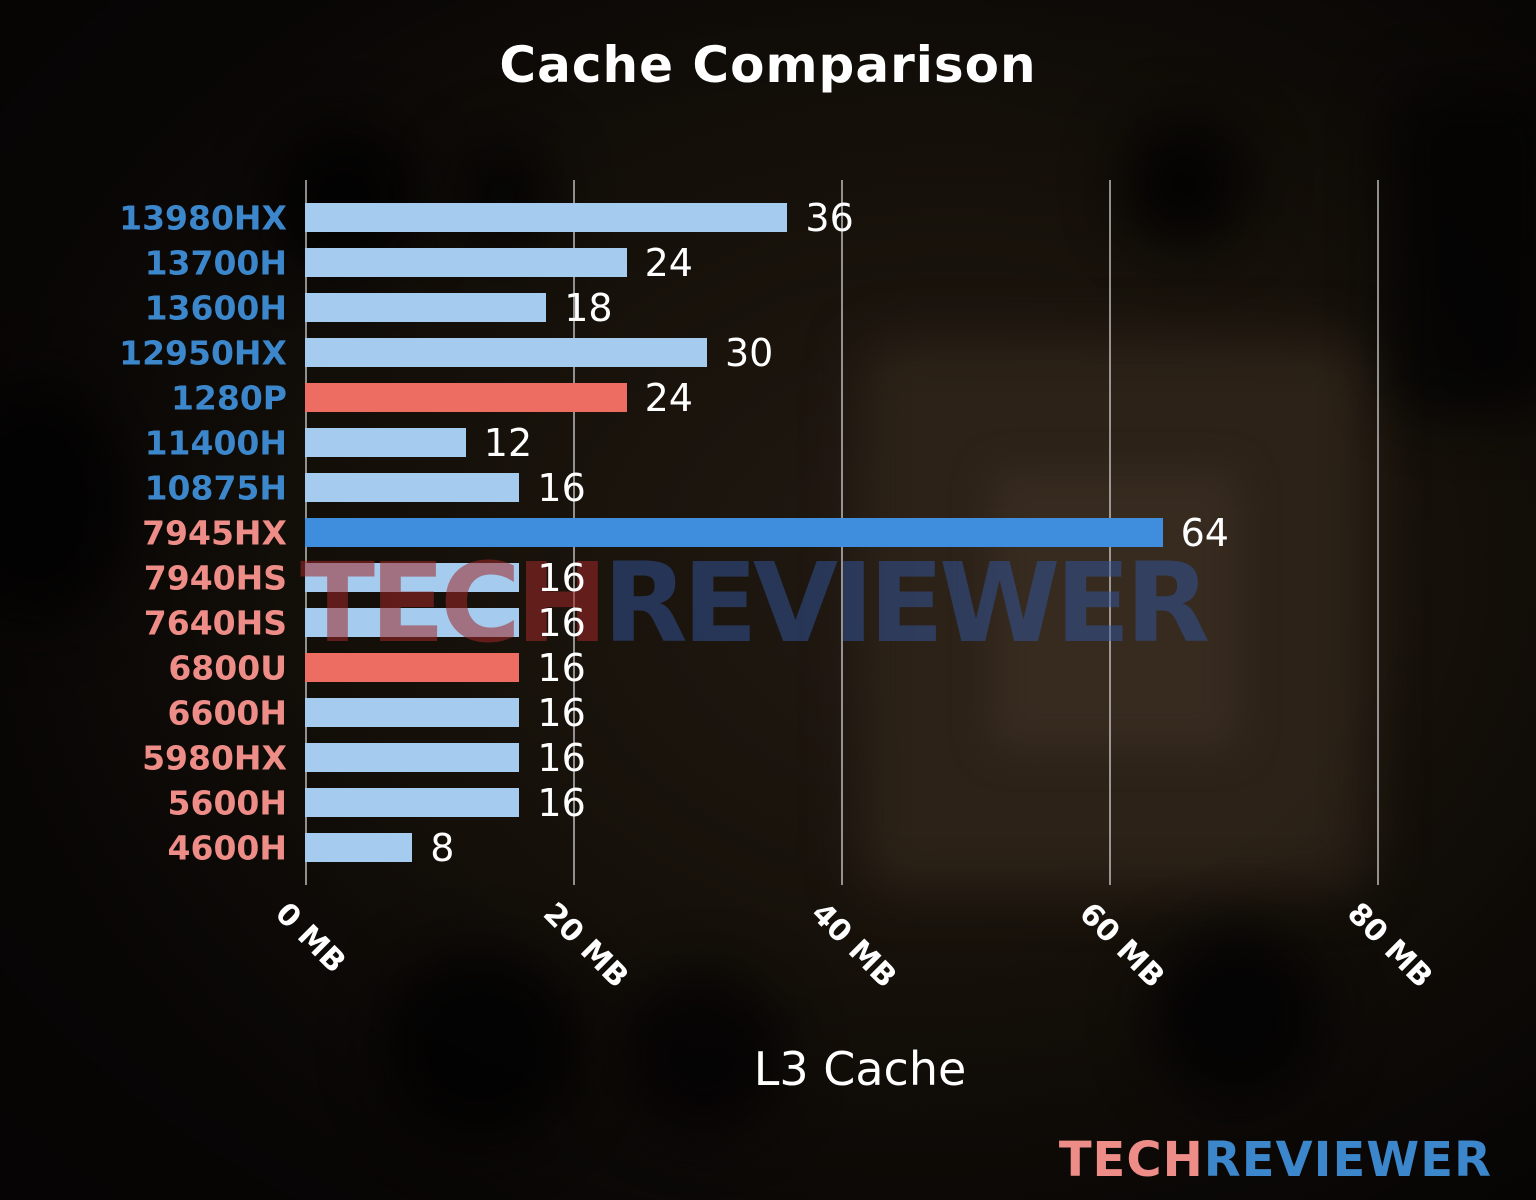 This screenshot has width=1536, height=1200. I want to click on watermark-reviewer-text: REVIEWER, so click(906, 603).